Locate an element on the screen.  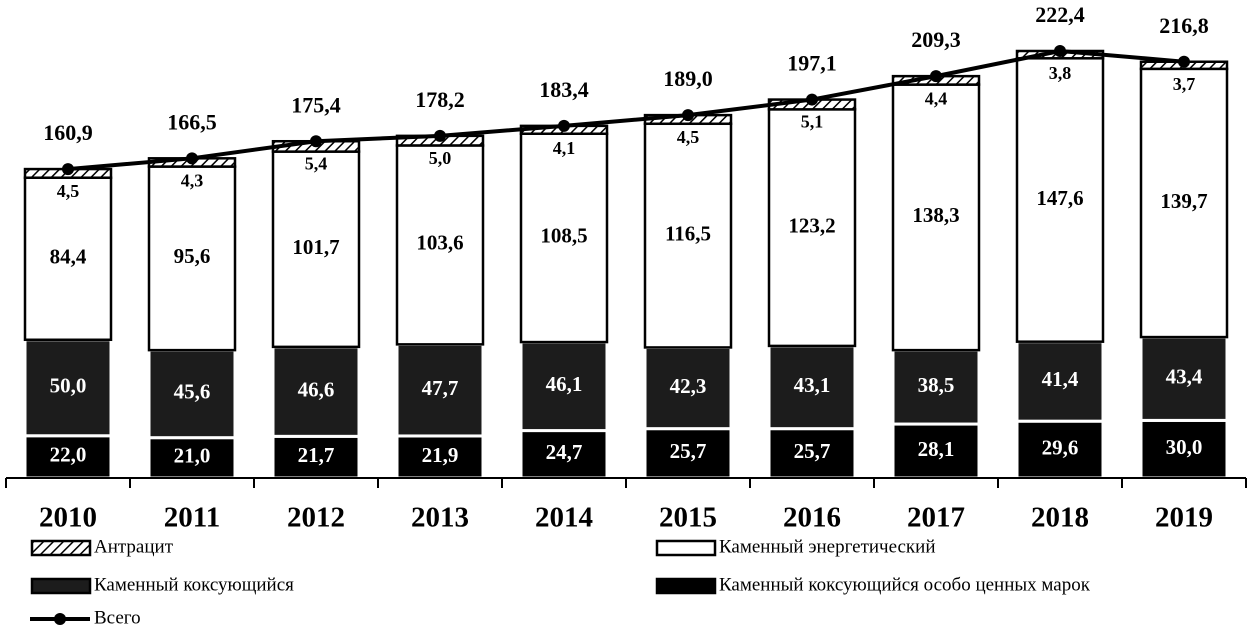
total-label: 166,5 is located at coordinates (192, 121).